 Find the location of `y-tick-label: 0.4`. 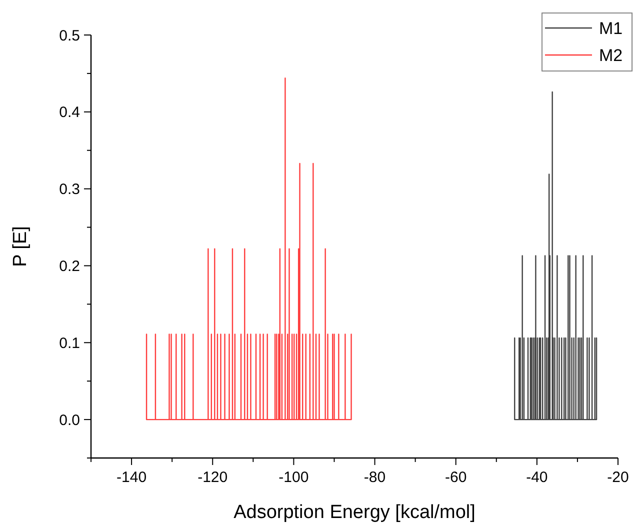

y-tick-label: 0.4 is located at coordinates (69, 113).